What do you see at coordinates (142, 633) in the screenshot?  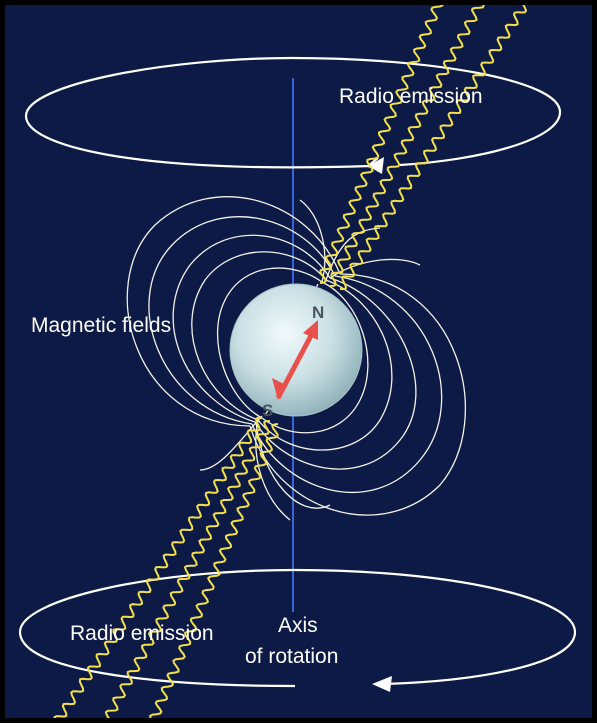 I see `label-radio-emission-bottom: Radio emission` at bounding box center [142, 633].